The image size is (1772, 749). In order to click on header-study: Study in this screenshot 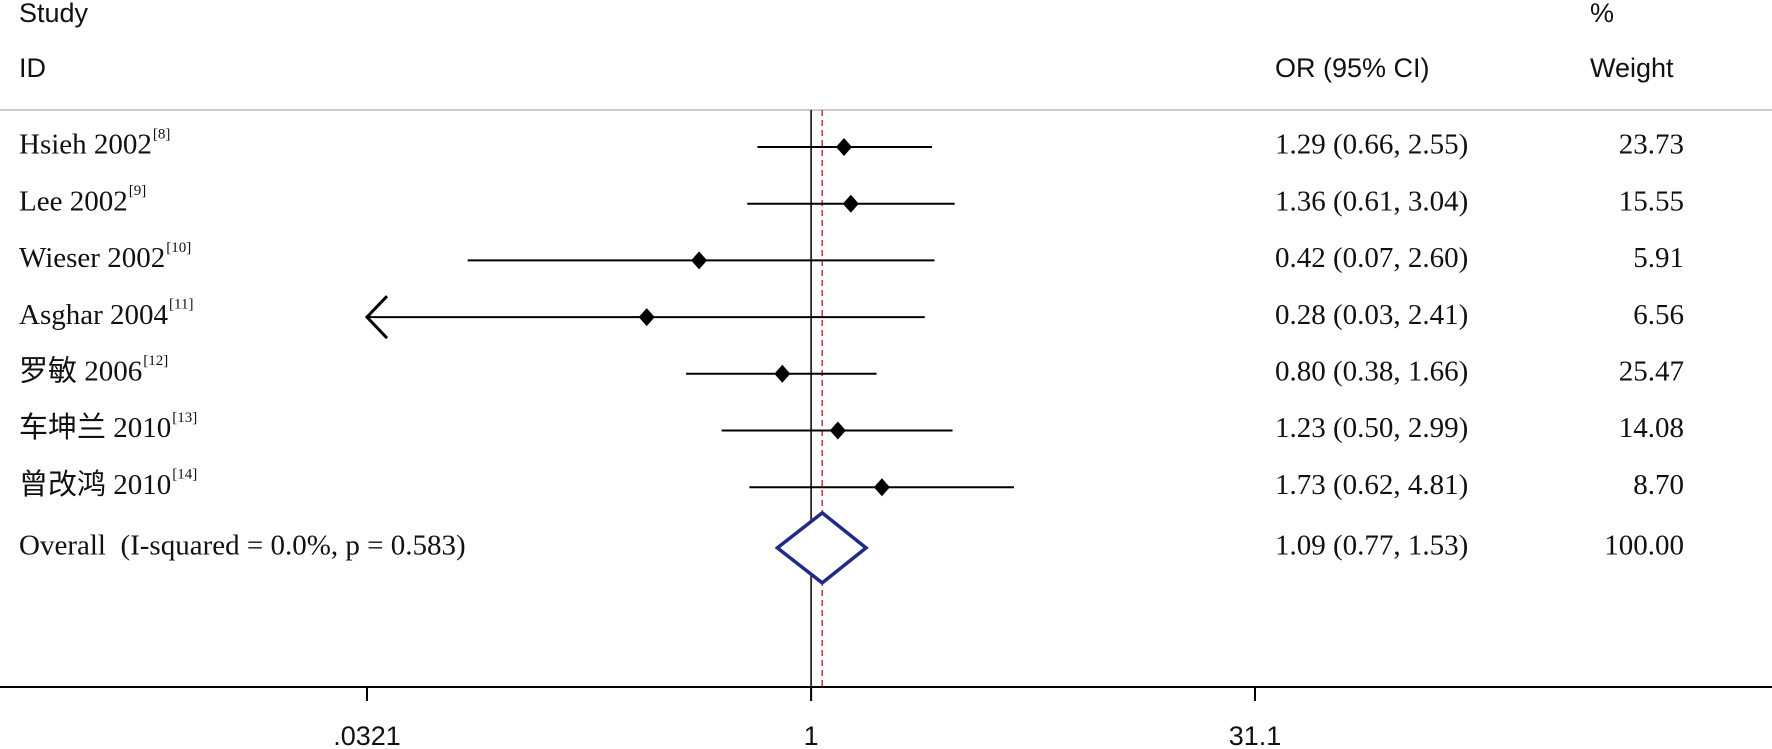, I will do `click(54, 14)`.